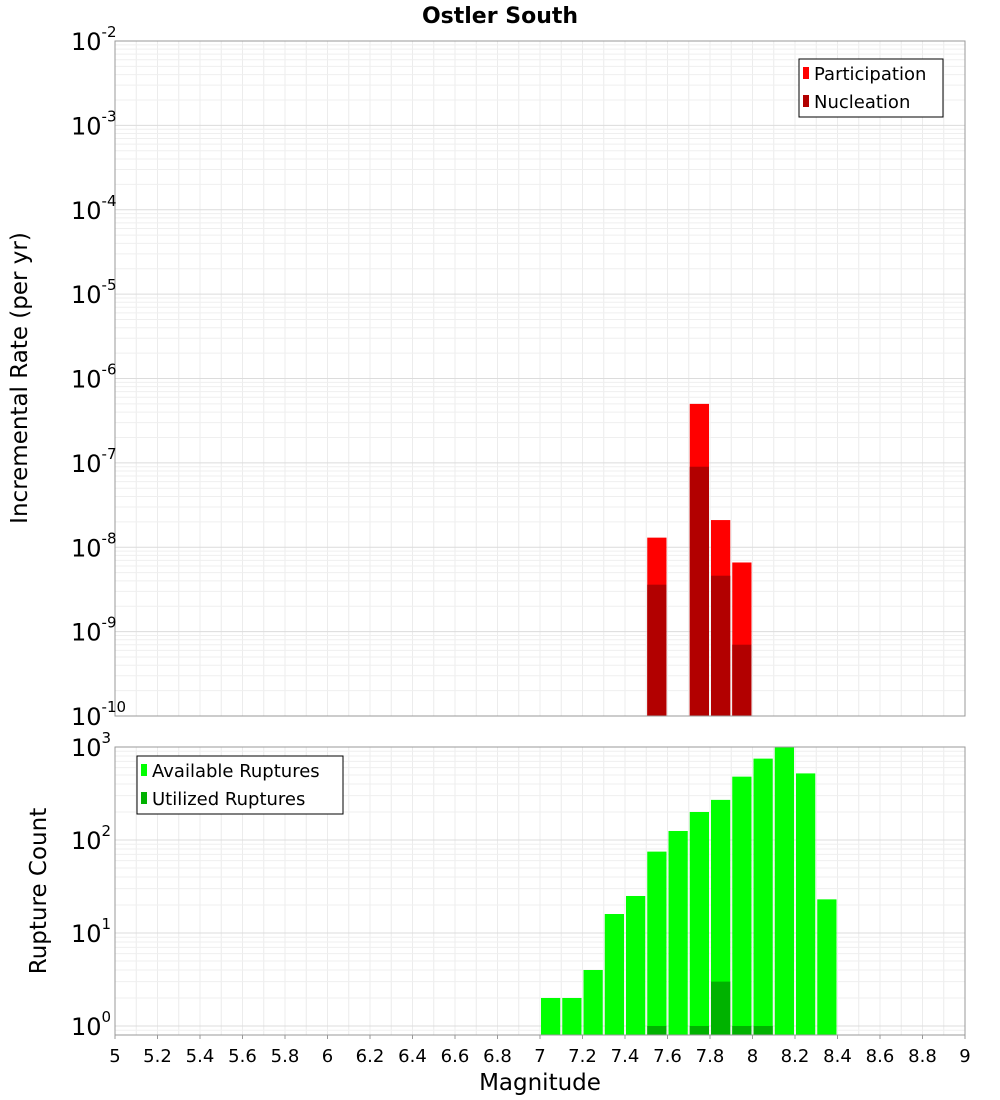  I want to click on legend-label: Nucleation, so click(862, 102).